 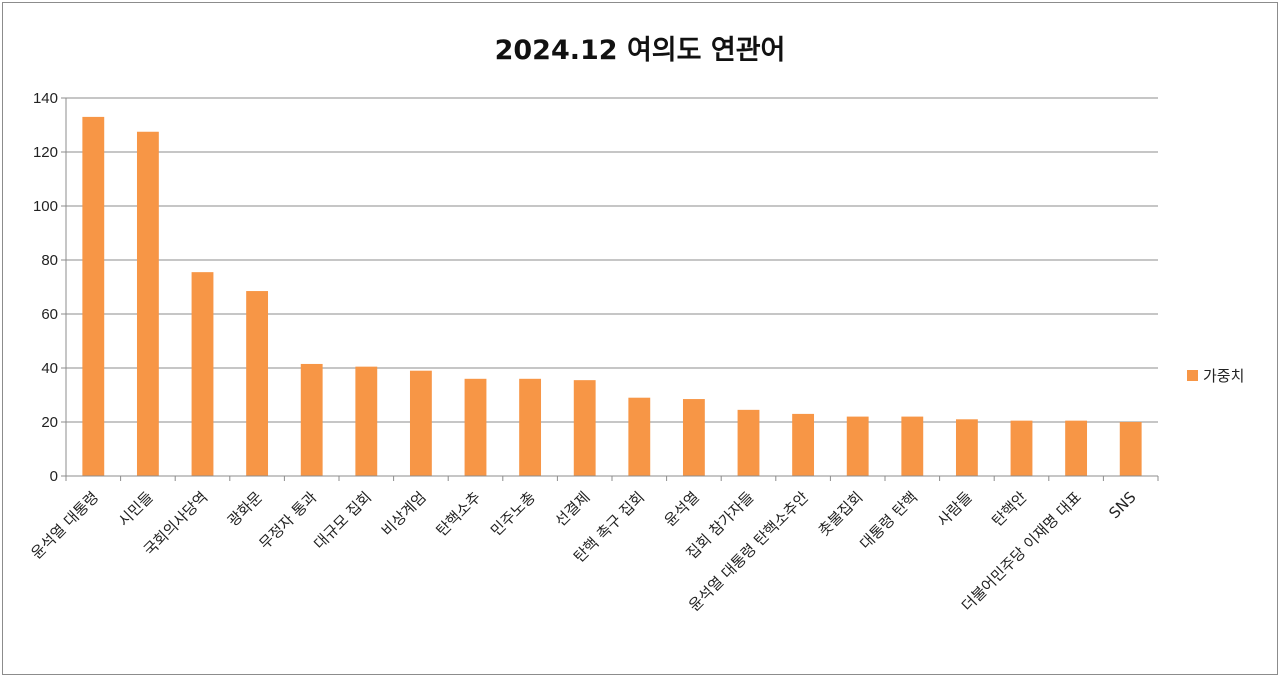 I want to click on y-tick-label: 100, so click(x=45, y=206).